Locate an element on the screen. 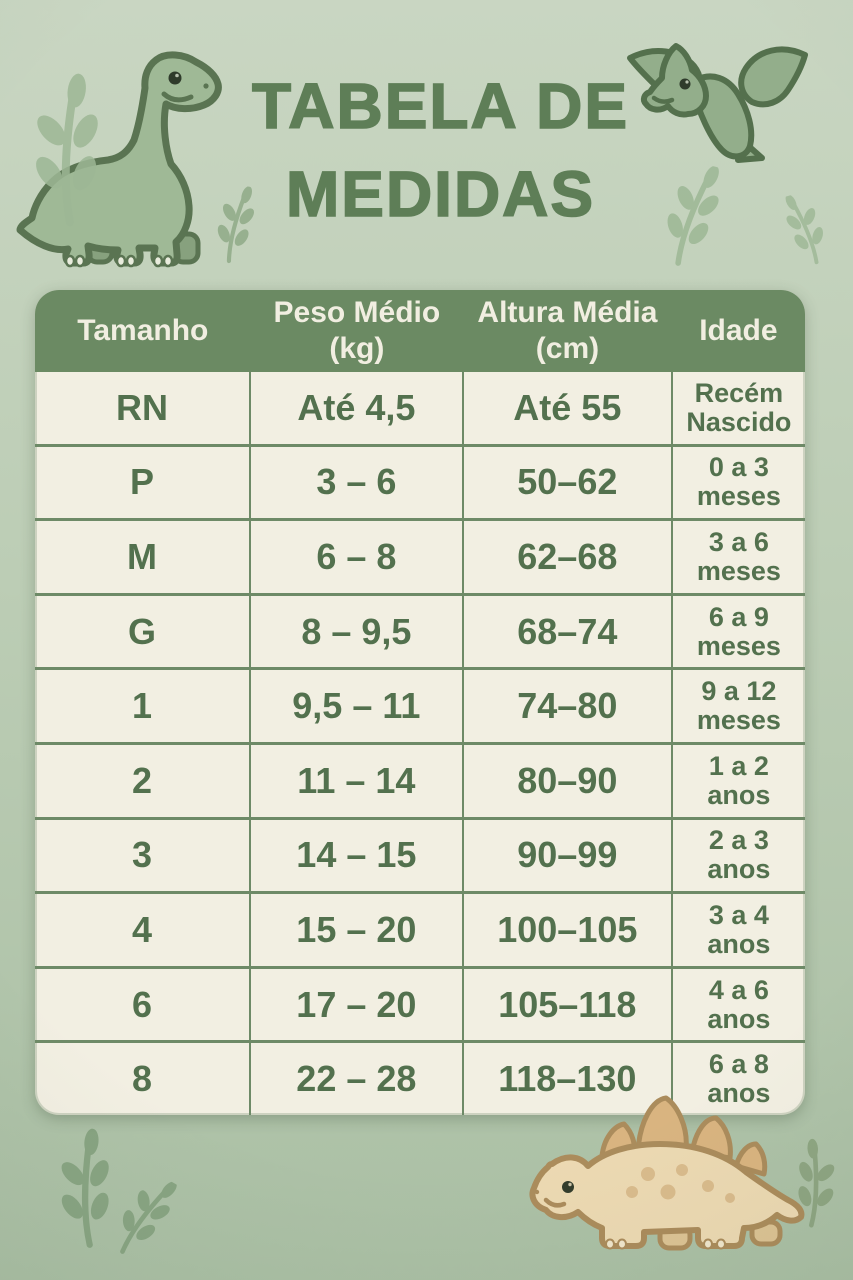 The image size is (853, 1280). size-cell: 2 is located at coordinates (141, 780).